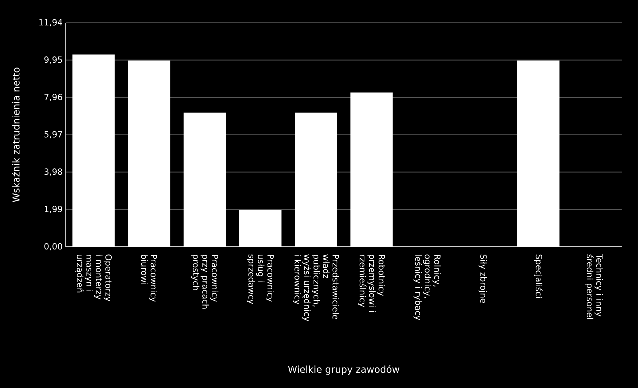 Image resolution: width=638 pixels, height=388 pixels. What do you see at coordinates (149, 278) in the screenshot?
I see `x-tick-label: Pracownicy biurowi` at bounding box center [149, 278].